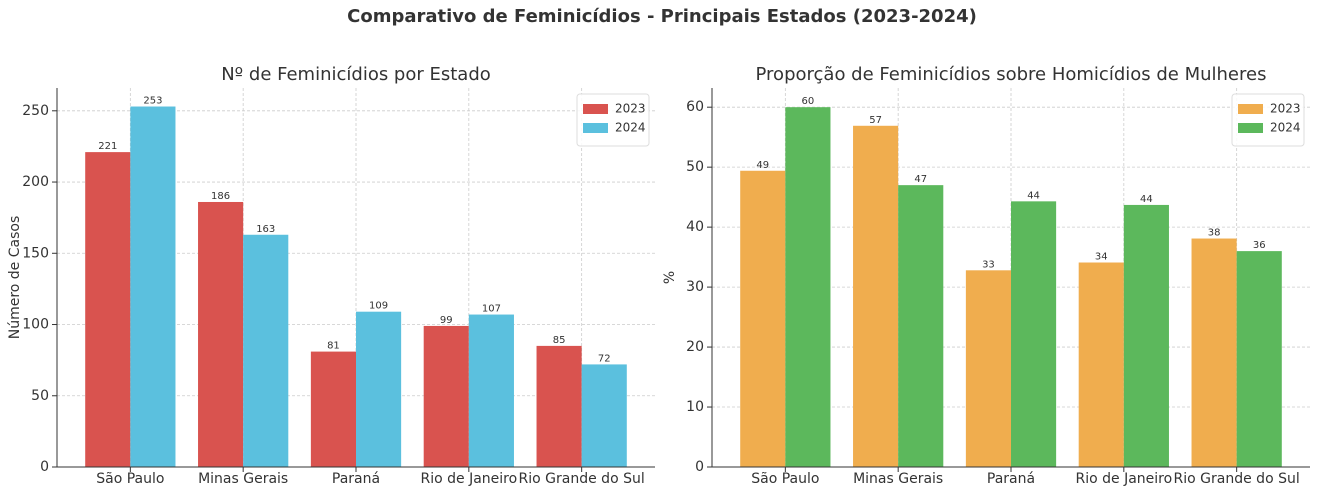 This screenshot has width=1320, height=494. I want to click on y-tick-label: 10, so click(695, 407).